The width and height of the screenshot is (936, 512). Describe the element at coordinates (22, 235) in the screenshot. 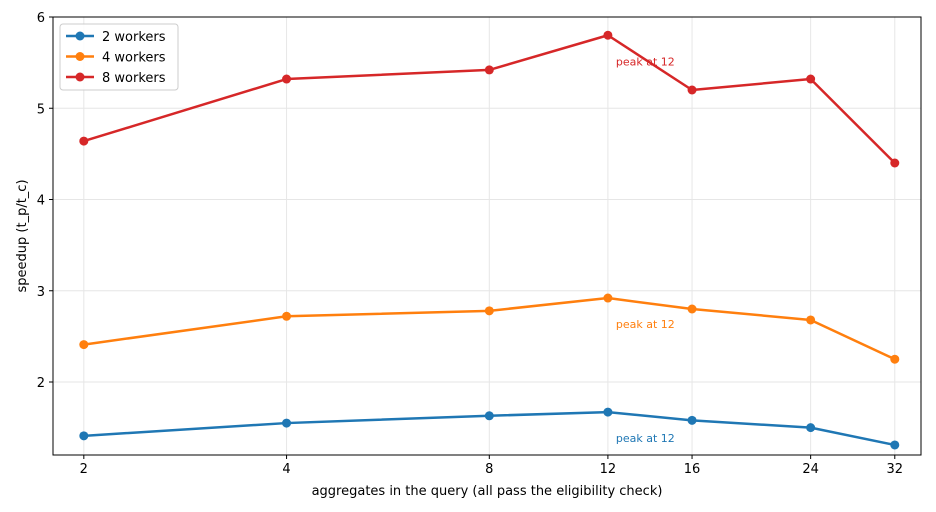

I see `y-axis-label: speedup (t_p/t_c)` at that location.